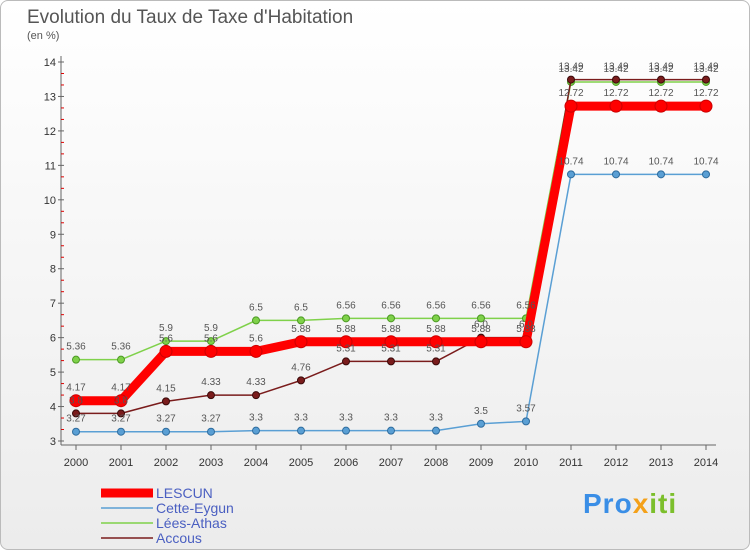  What do you see at coordinates (76, 388) in the screenshot?
I see `data-label-lescun: 4.17` at bounding box center [76, 388].